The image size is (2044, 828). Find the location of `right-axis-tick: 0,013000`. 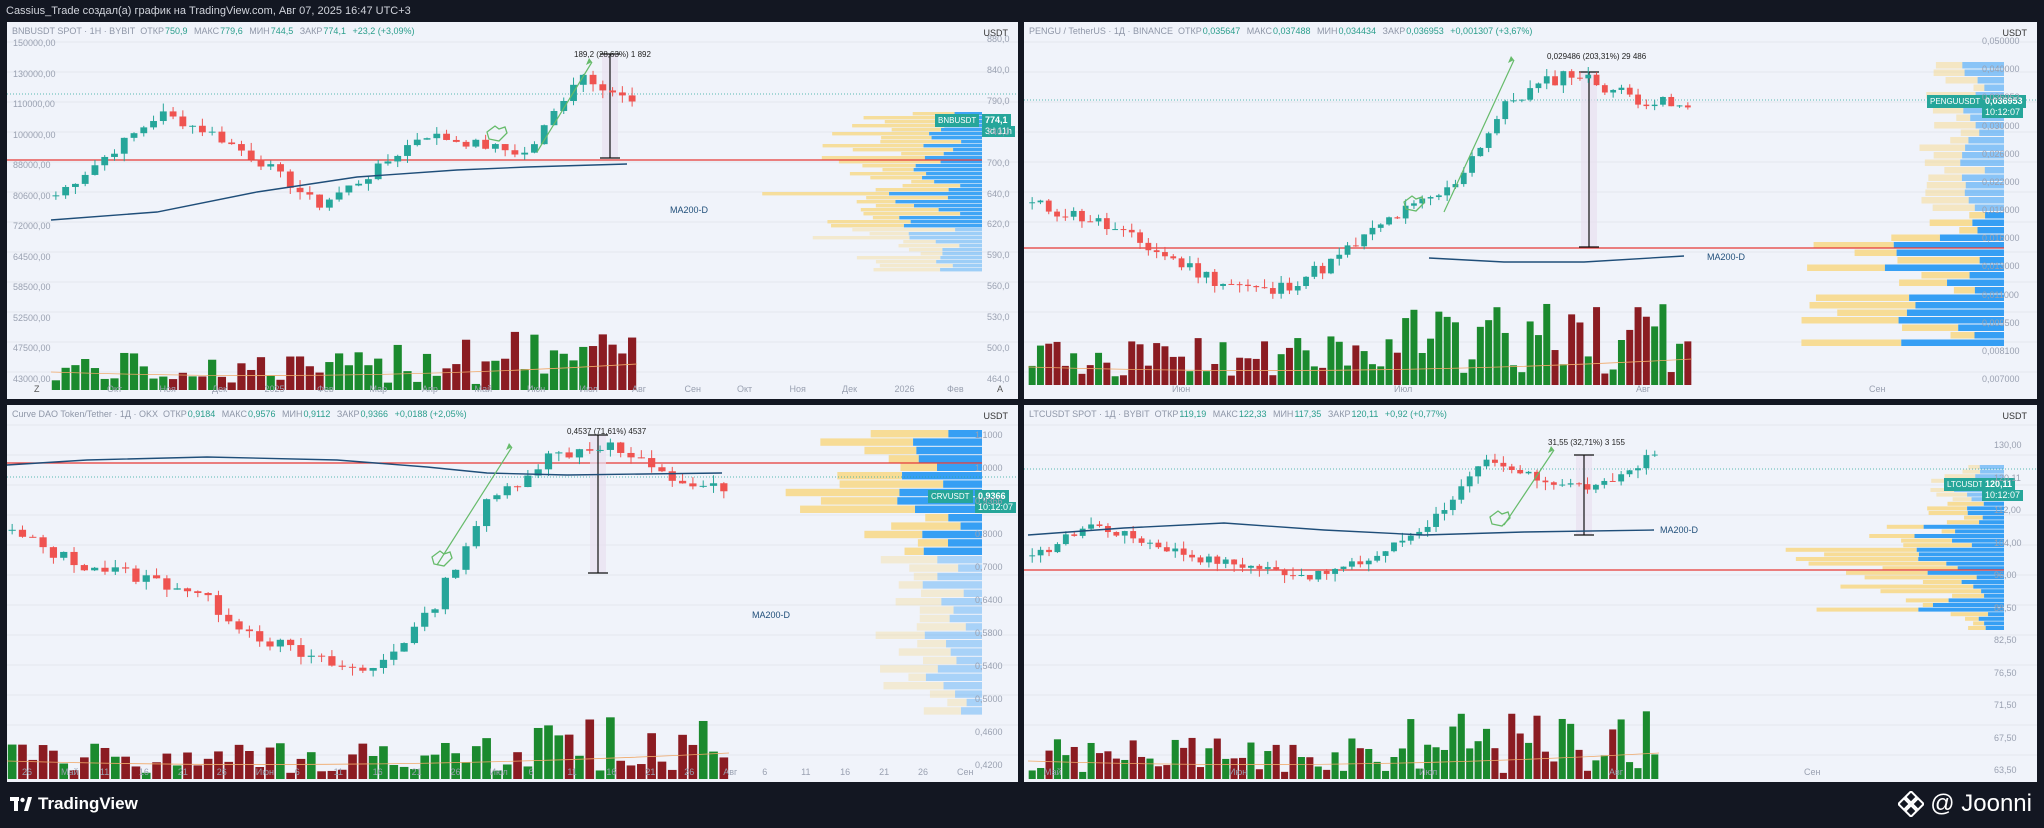

right-axis-tick: 0,013000 is located at coordinates (2001, 266).